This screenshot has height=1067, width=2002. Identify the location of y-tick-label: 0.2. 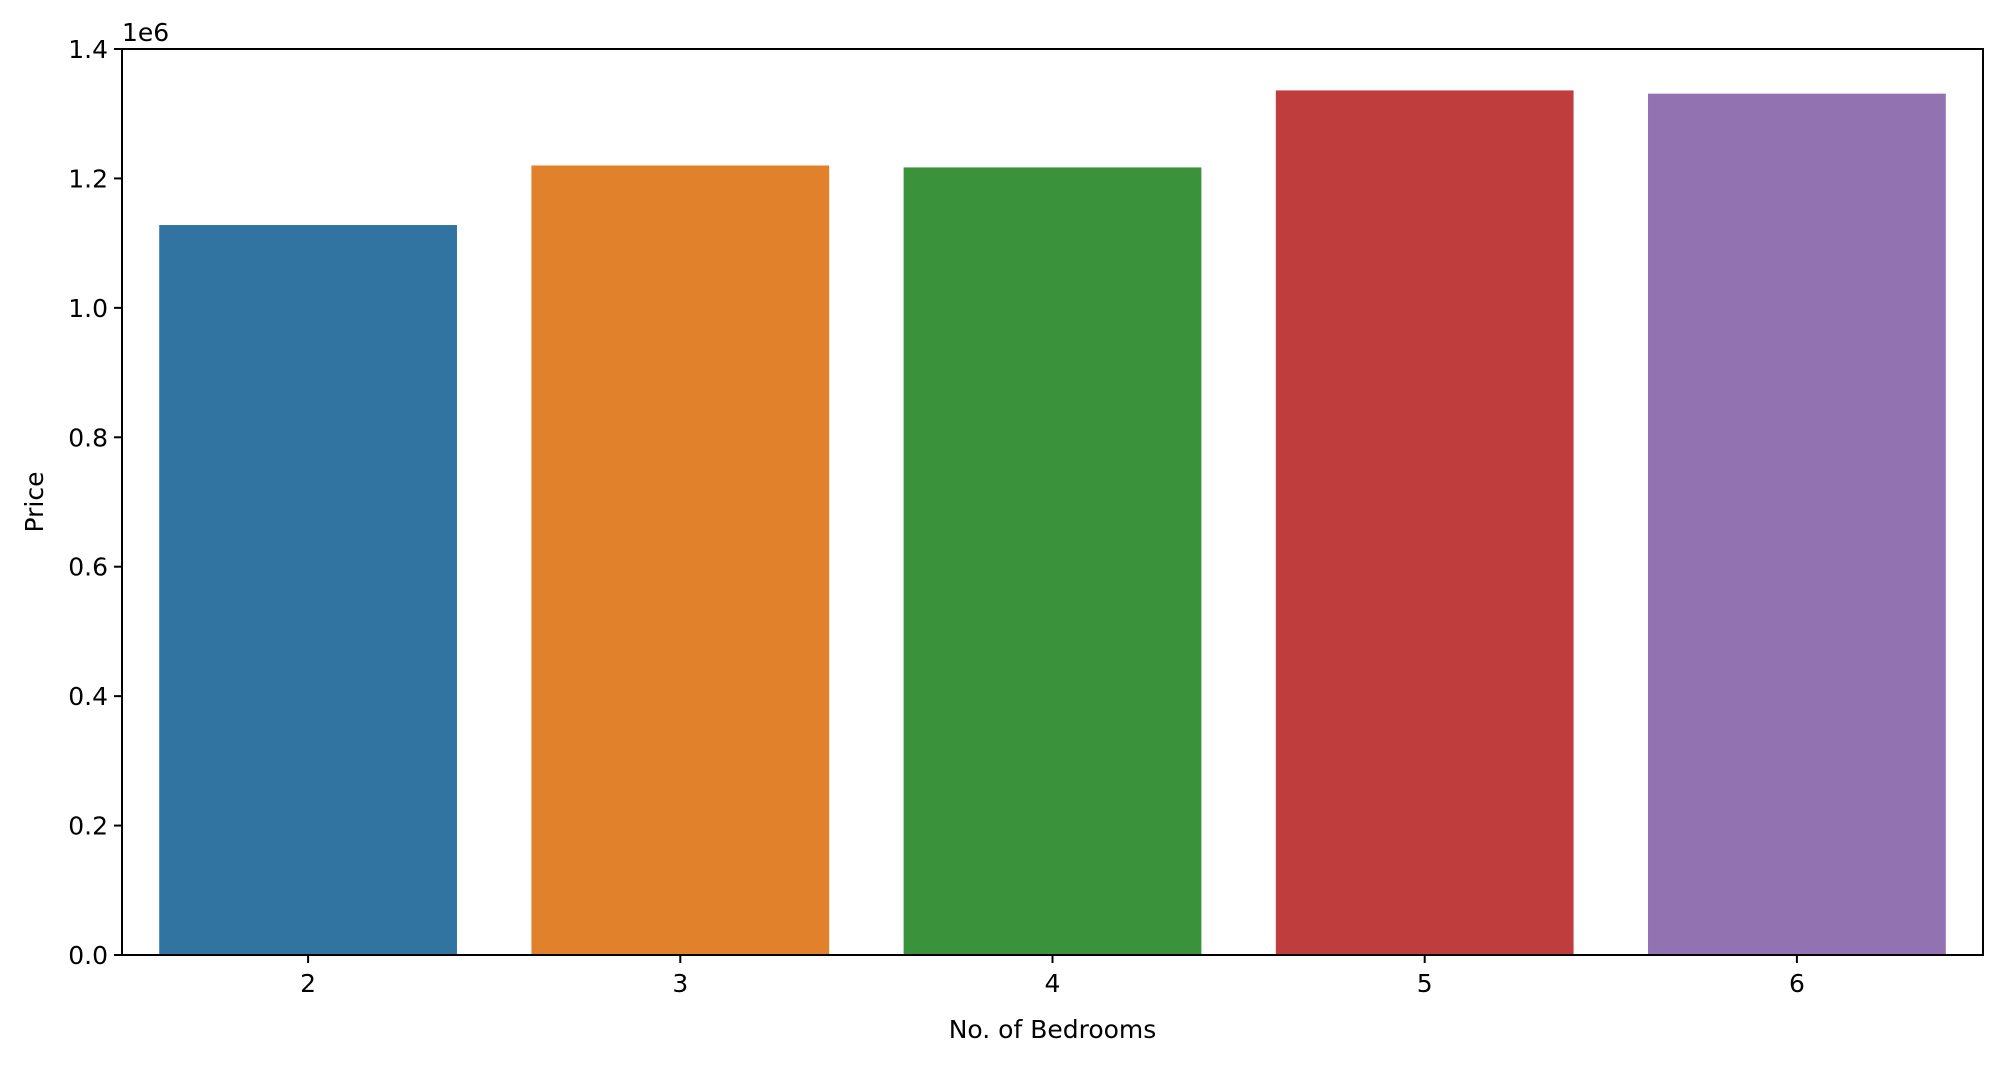
(88, 826).